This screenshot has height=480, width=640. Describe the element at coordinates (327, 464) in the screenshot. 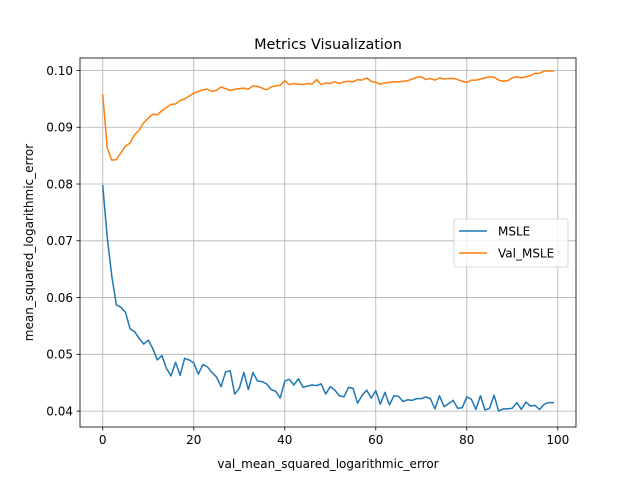

I see `x-axis-label: val_mean_squared_logarithmic_error` at that location.